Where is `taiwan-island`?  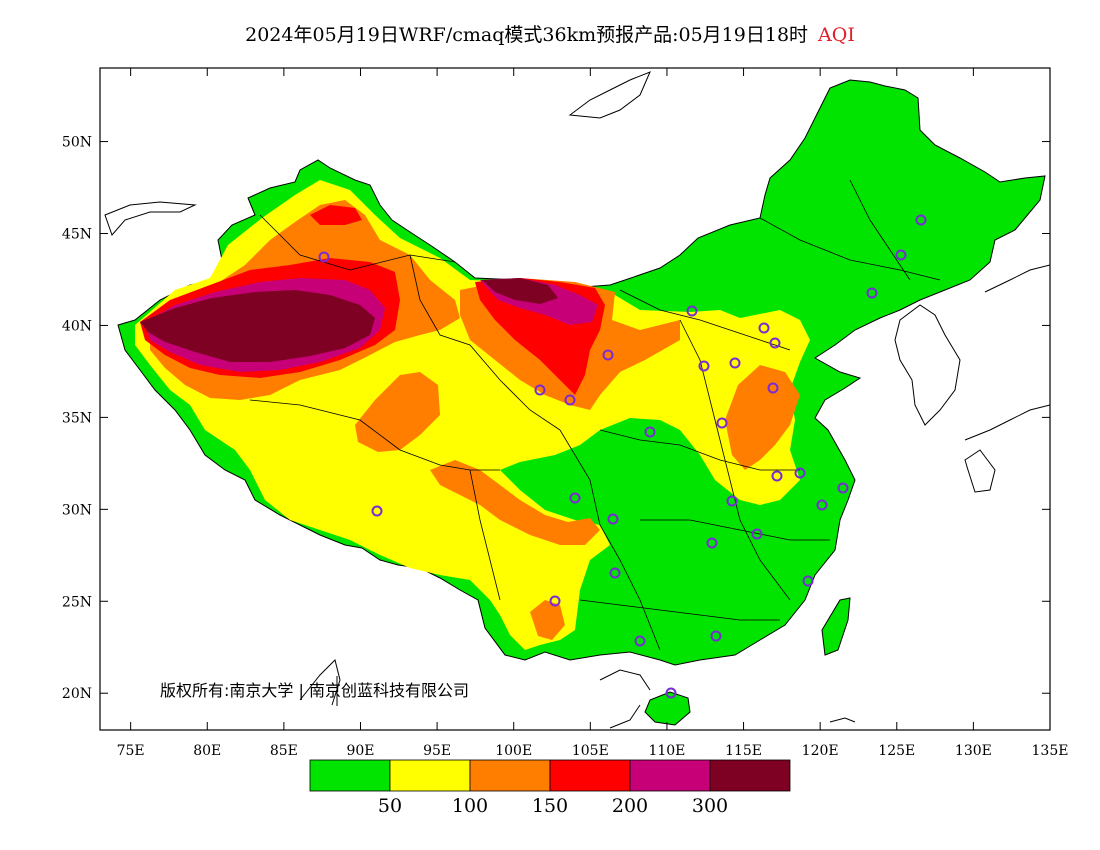 taiwan-island is located at coordinates (836, 626).